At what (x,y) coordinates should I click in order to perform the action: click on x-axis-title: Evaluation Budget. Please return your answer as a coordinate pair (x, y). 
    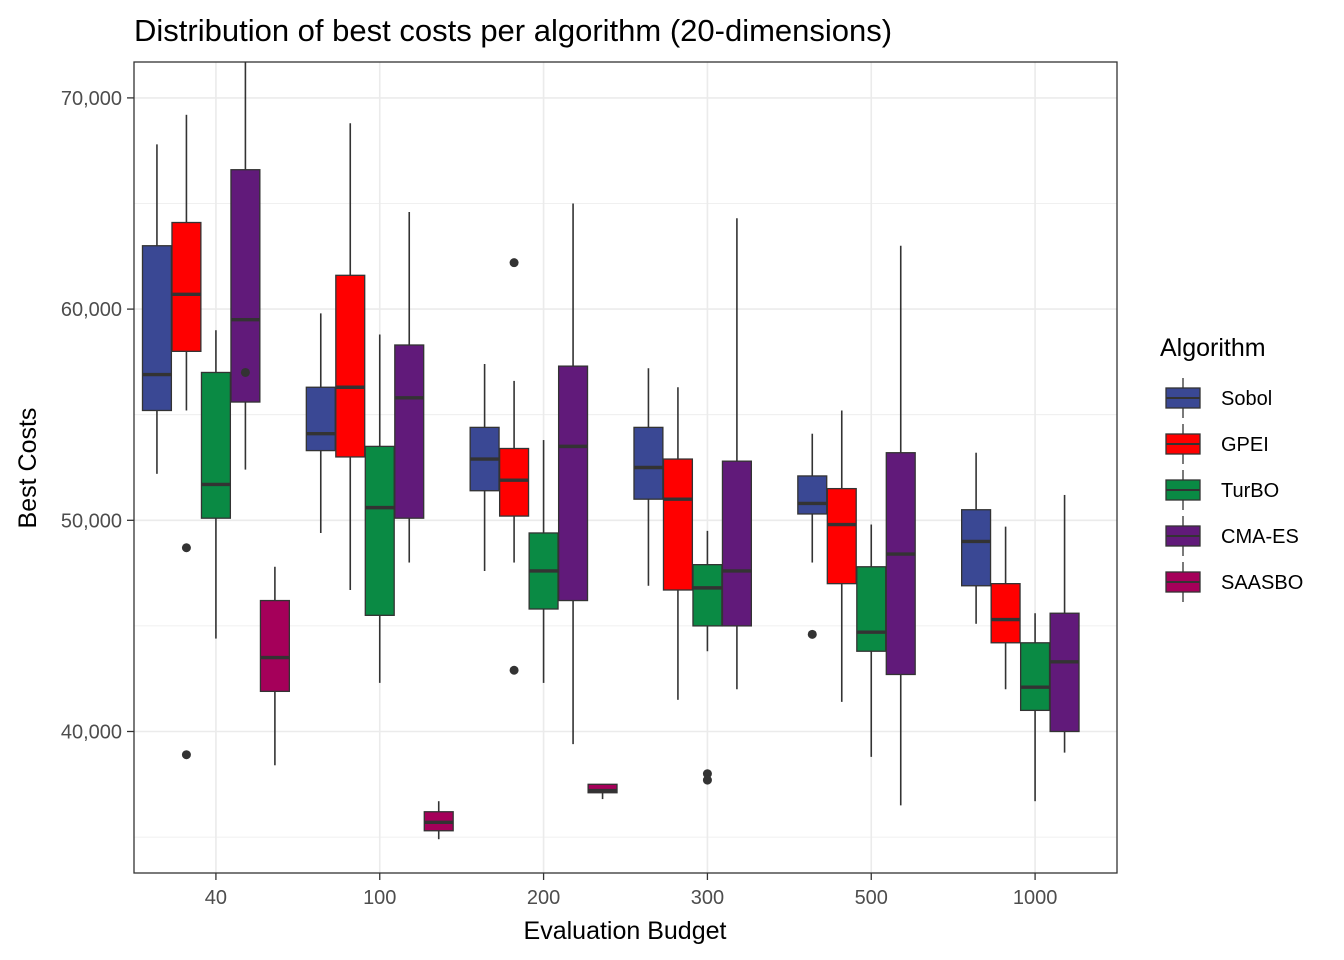
    Looking at the image, I should click on (625, 931).